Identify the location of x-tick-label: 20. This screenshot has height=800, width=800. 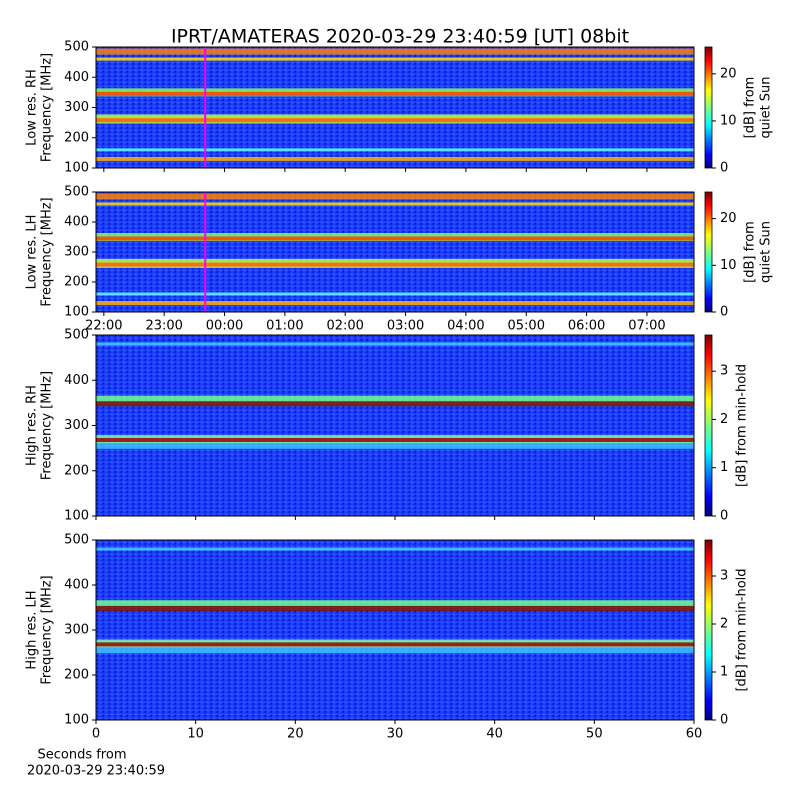
(295, 734).